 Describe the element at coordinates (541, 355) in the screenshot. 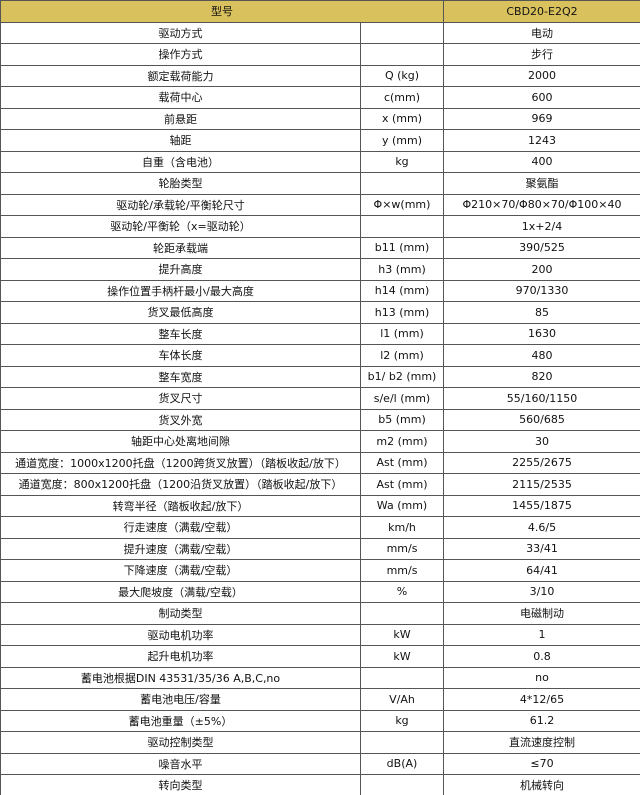

I see `cell-value: 480` at that location.